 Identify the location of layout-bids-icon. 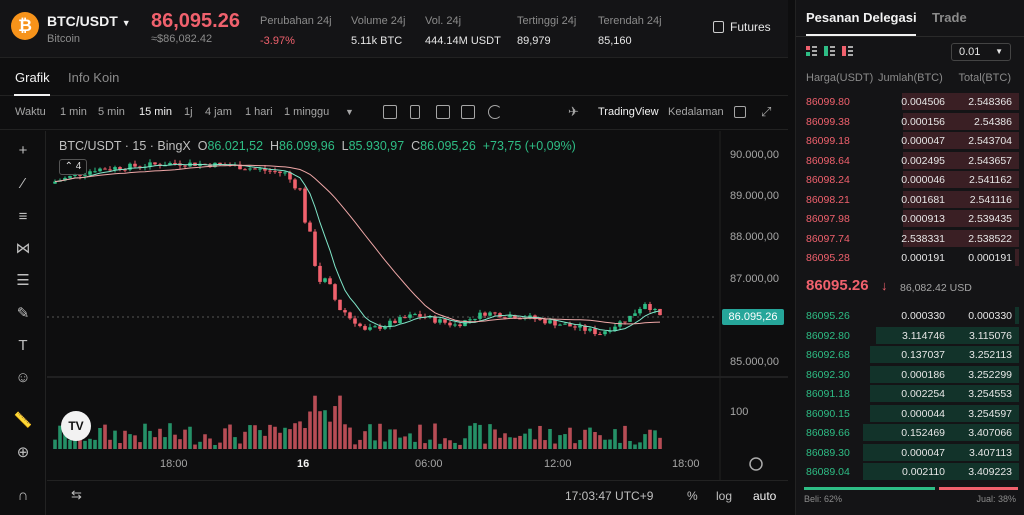
(829, 51).